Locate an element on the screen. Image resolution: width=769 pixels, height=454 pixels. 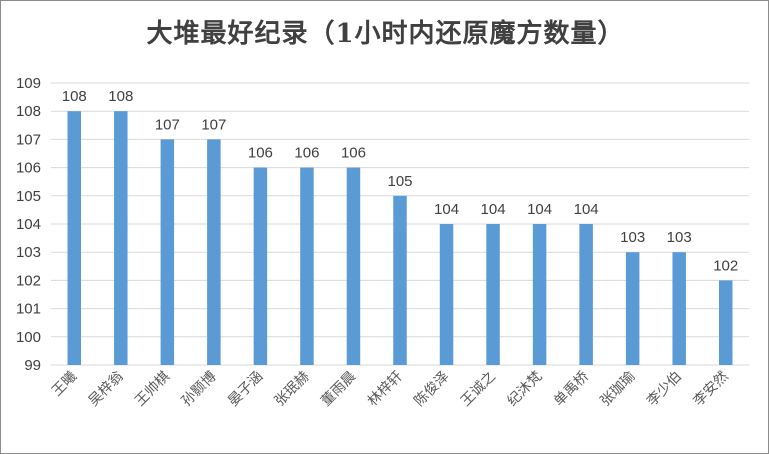
y-tick-label: 102 is located at coordinates (28, 280).